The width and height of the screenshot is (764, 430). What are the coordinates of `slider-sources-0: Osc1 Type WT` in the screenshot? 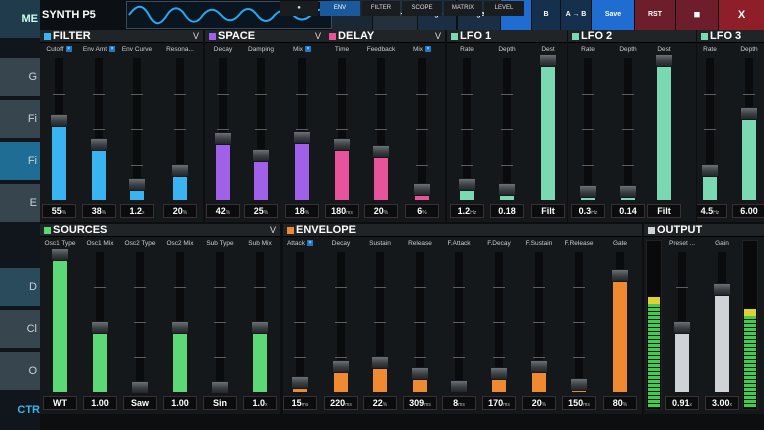 It's located at (60, 319).